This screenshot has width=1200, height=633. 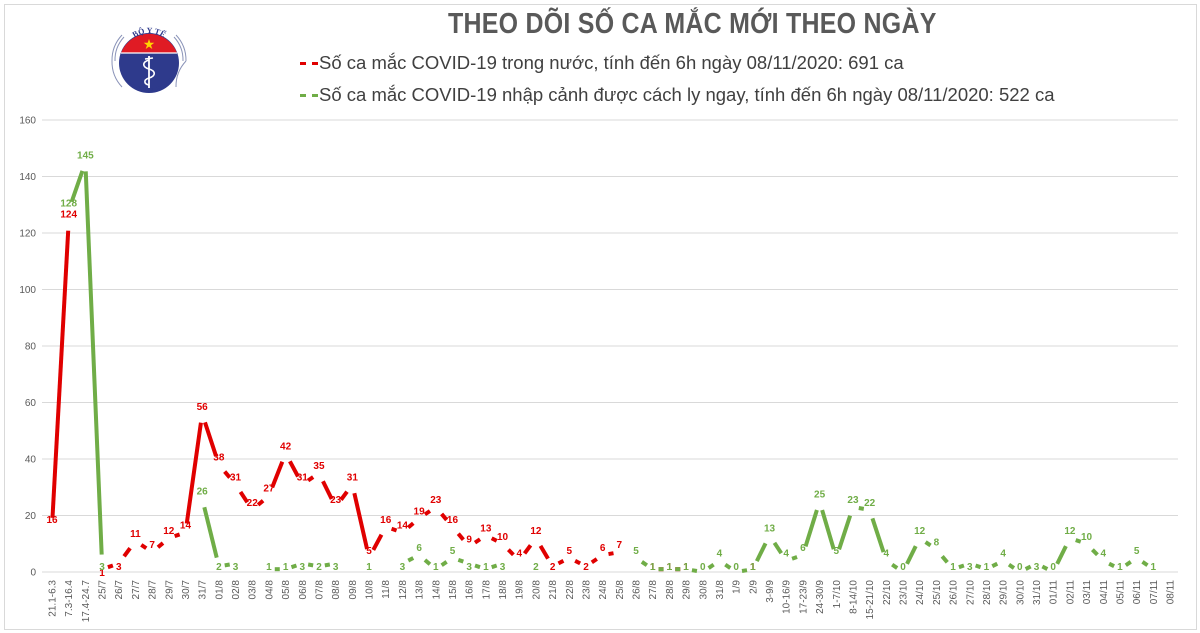 I want to click on x-tick-label: 28/8, so click(x=670, y=590).